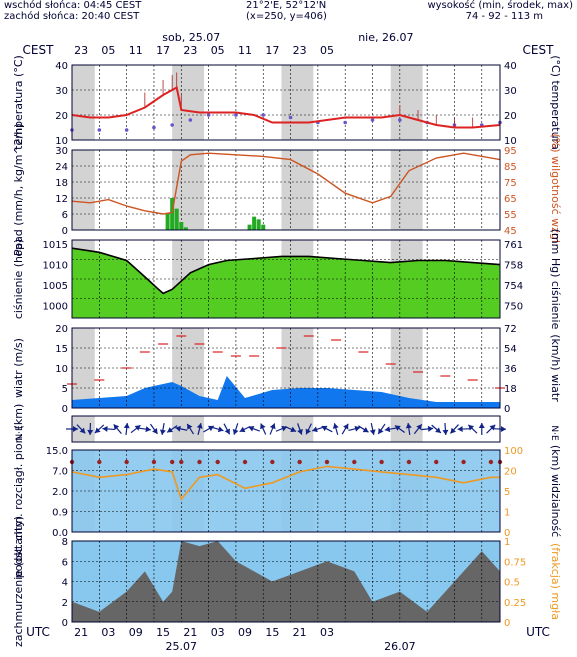 This screenshot has width=577, height=657. I want to click on pressure-tick-left: 1005, so click(55, 286).